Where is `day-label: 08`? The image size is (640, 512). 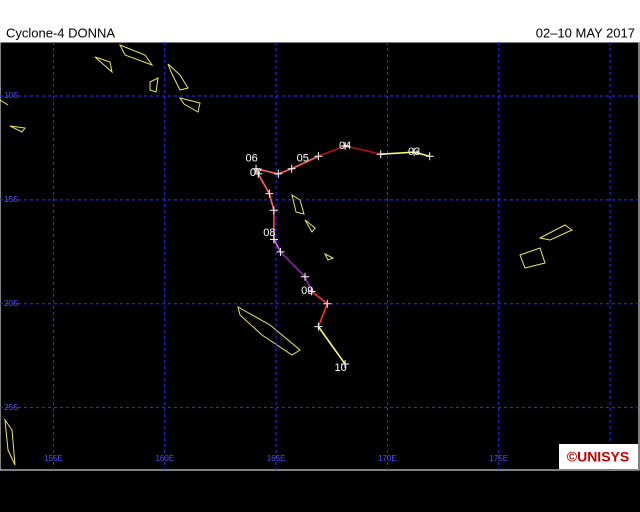
day-label: 08 is located at coordinates (269, 233).